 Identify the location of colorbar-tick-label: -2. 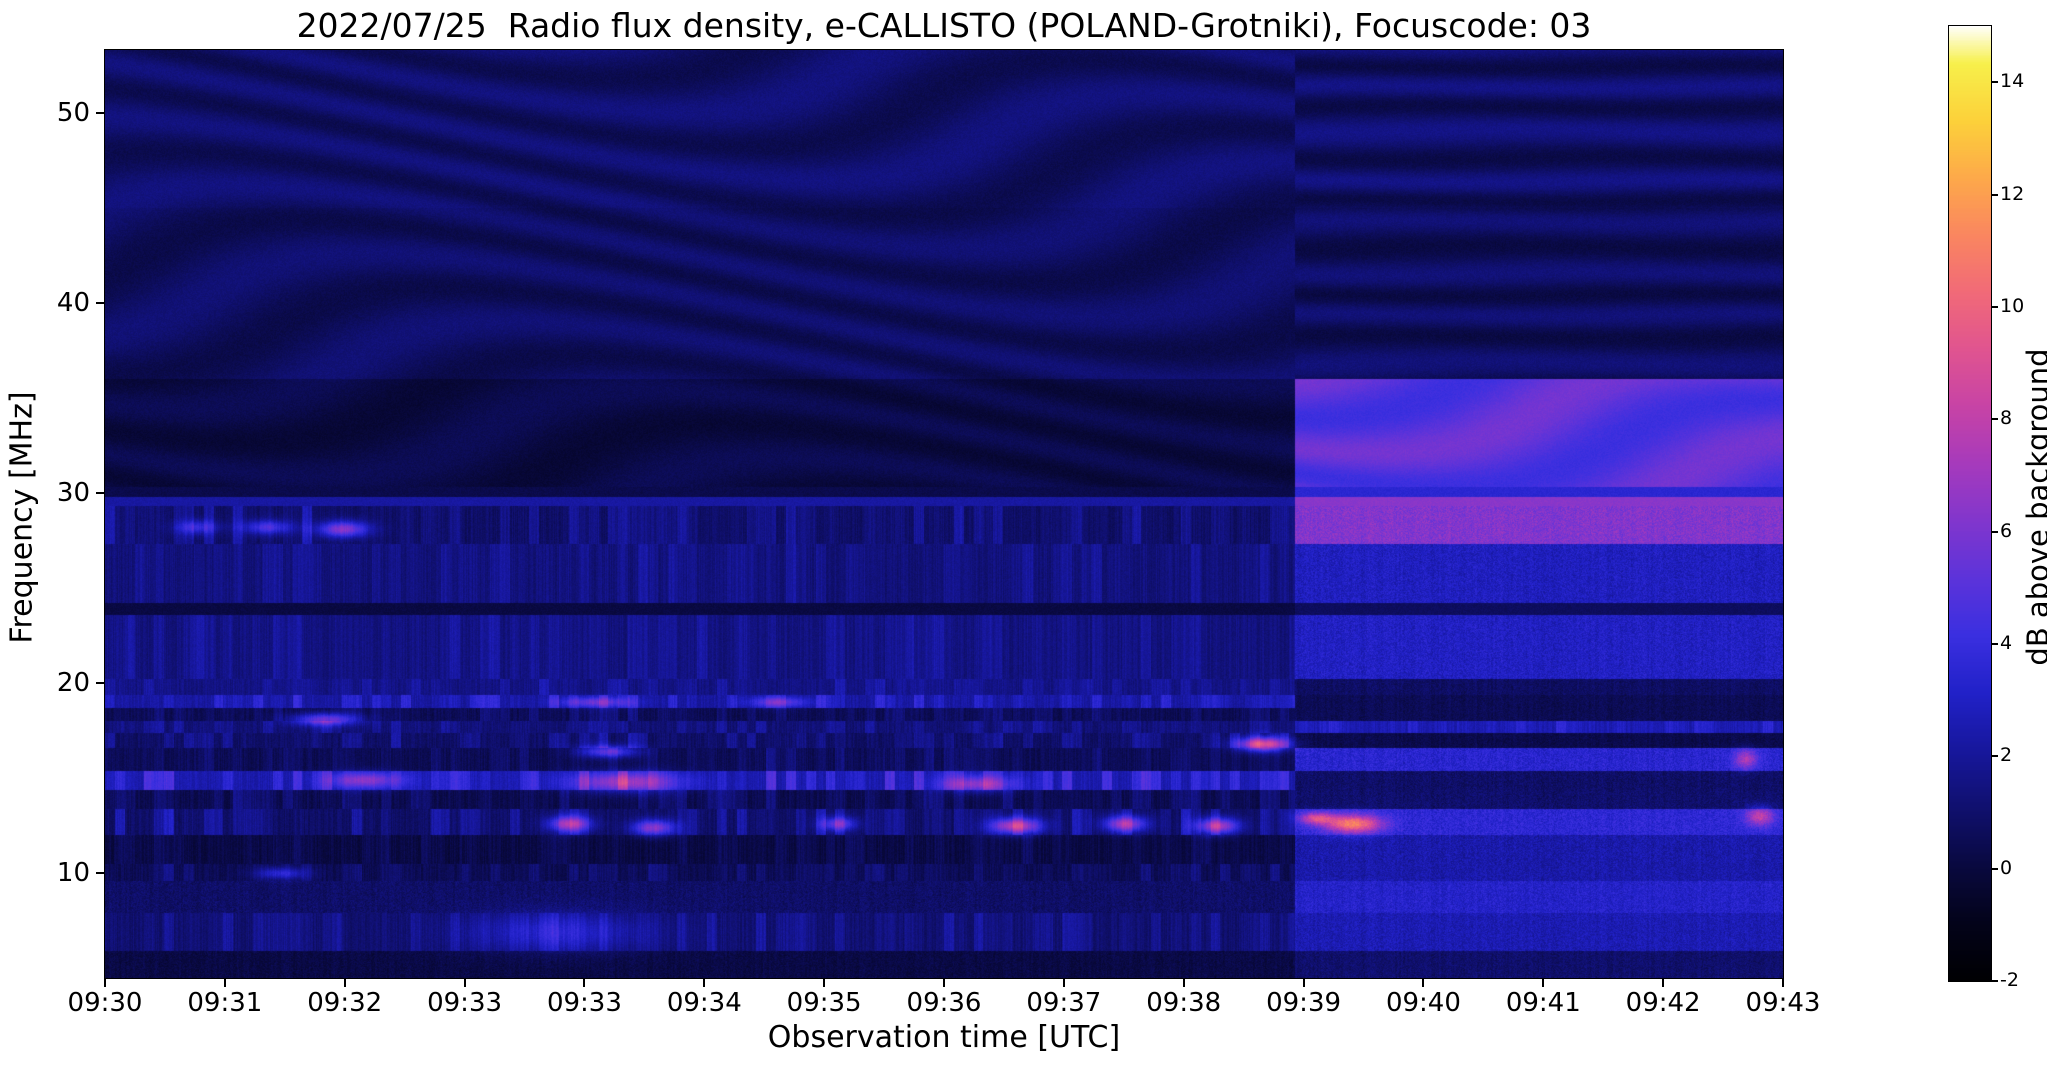
(2009, 980).